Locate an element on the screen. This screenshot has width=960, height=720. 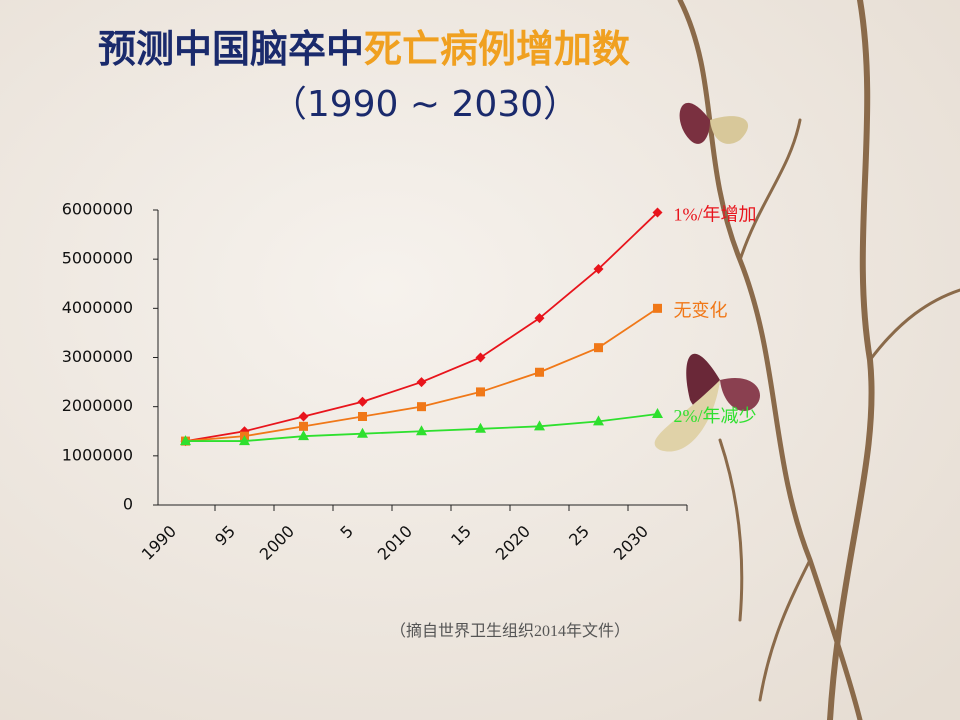
series-label: 无变化 is located at coordinates (701, 310).